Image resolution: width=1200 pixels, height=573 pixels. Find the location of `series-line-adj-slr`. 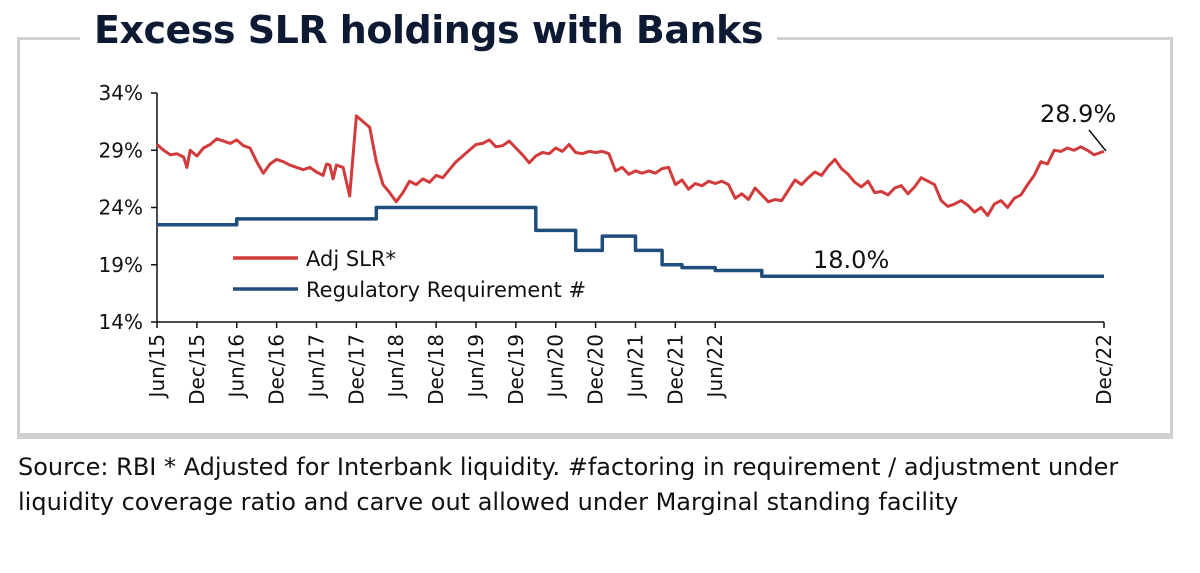

series-line-adj-slr is located at coordinates (630, 165).